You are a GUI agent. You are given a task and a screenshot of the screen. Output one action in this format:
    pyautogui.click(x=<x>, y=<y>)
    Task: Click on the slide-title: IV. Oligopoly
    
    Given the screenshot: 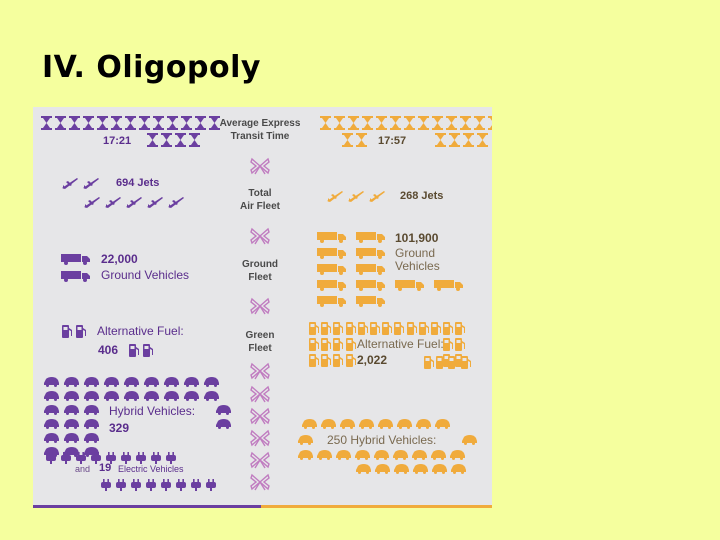 What is the action you would take?
    pyautogui.click(x=151, y=67)
    